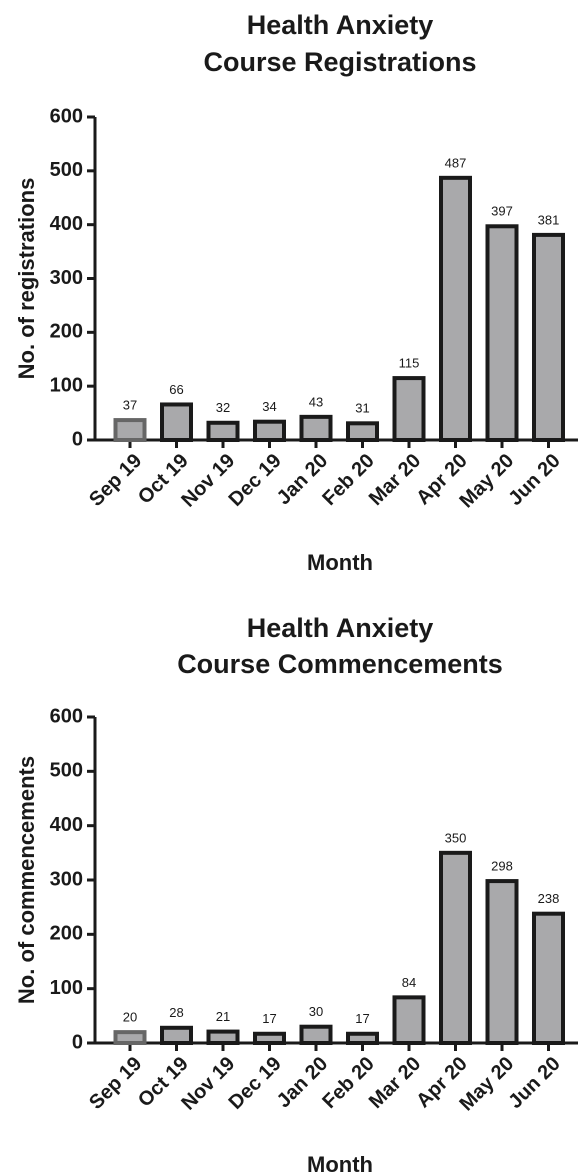 The width and height of the screenshot is (582, 1176). I want to click on value-label: 238, so click(549, 898).